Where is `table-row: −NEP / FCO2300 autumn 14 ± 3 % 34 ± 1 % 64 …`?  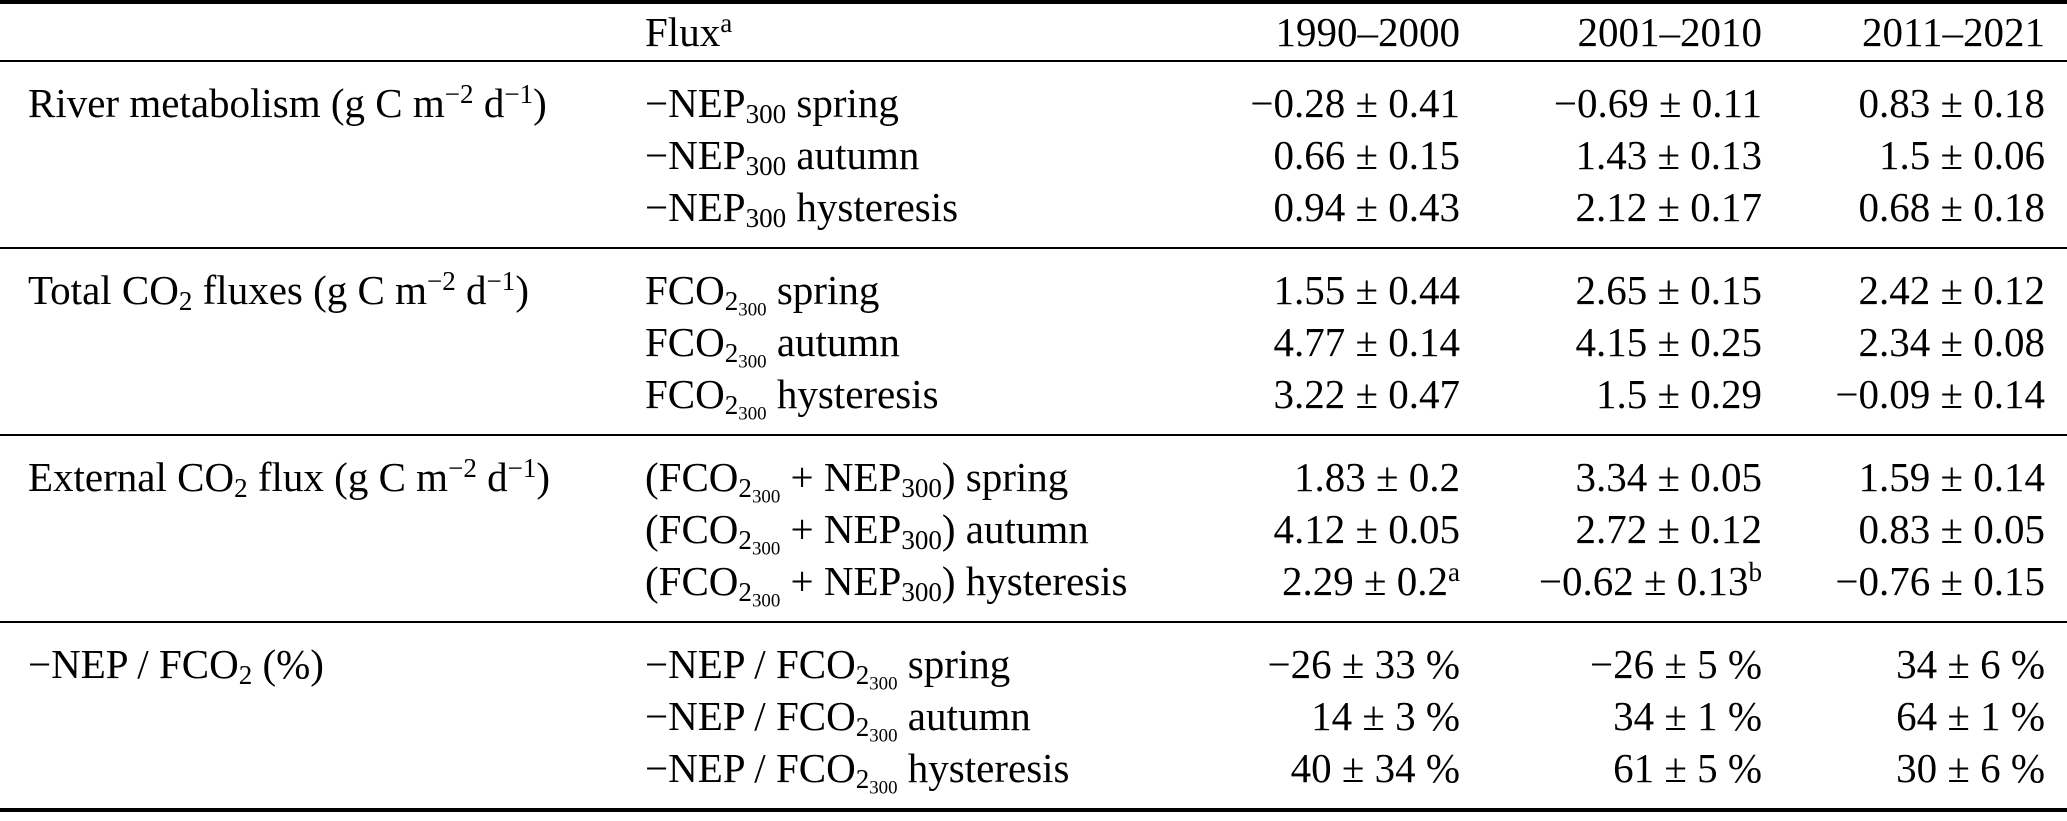
table-row: −NEP / FCO2300 autumn 14 ± 3 % 34 ± 1 % 64 … is located at coordinates (1033, 718).